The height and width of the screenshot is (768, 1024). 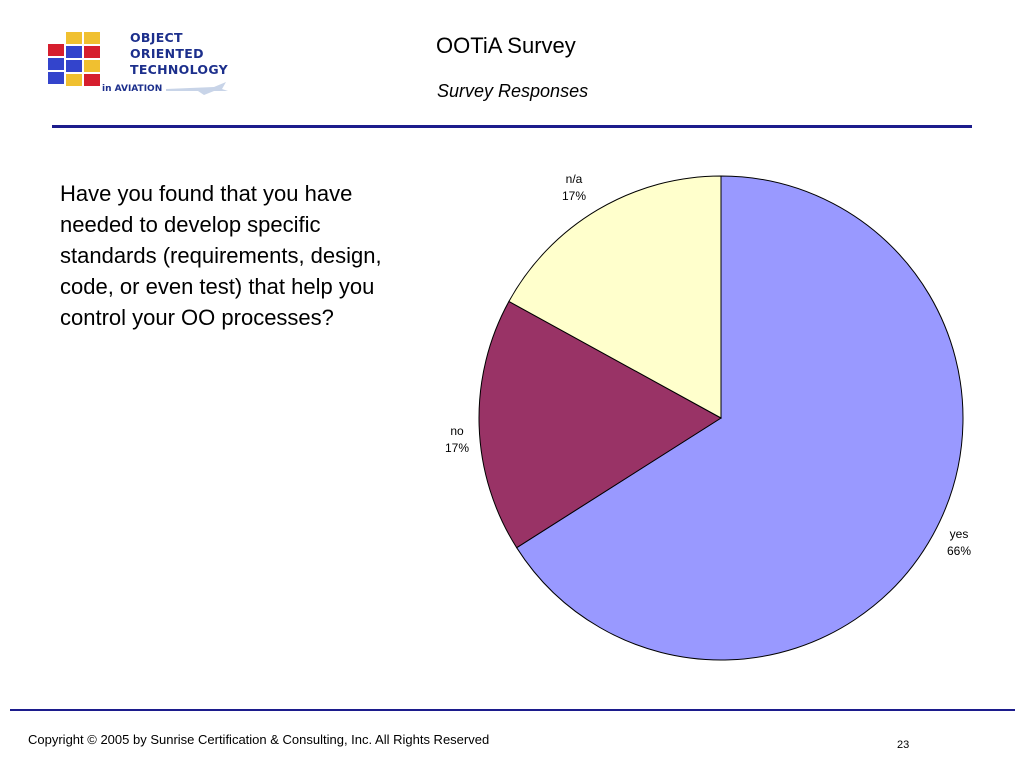 I want to click on pie-slice-na, so click(x=615, y=297).